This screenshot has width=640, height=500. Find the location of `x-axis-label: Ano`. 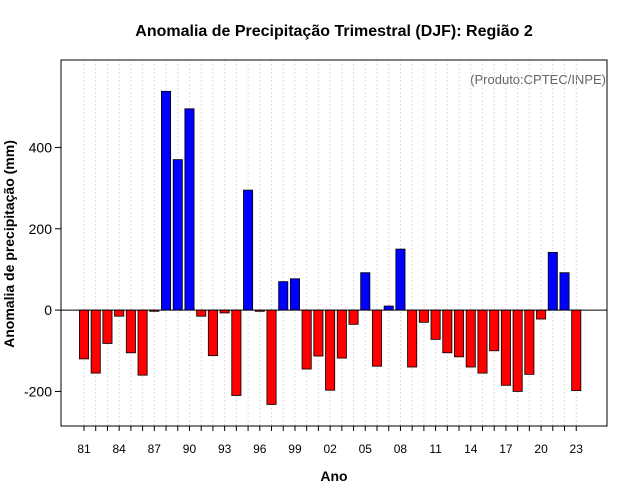

x-axis-label: Ano is located at coordinates (333, 476).